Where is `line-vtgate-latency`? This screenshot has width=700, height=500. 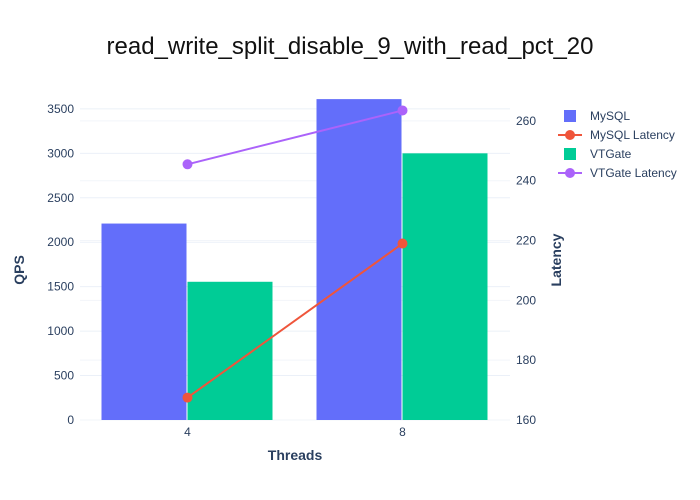
line-vtgate-latency is located at coordinates (295, 137).